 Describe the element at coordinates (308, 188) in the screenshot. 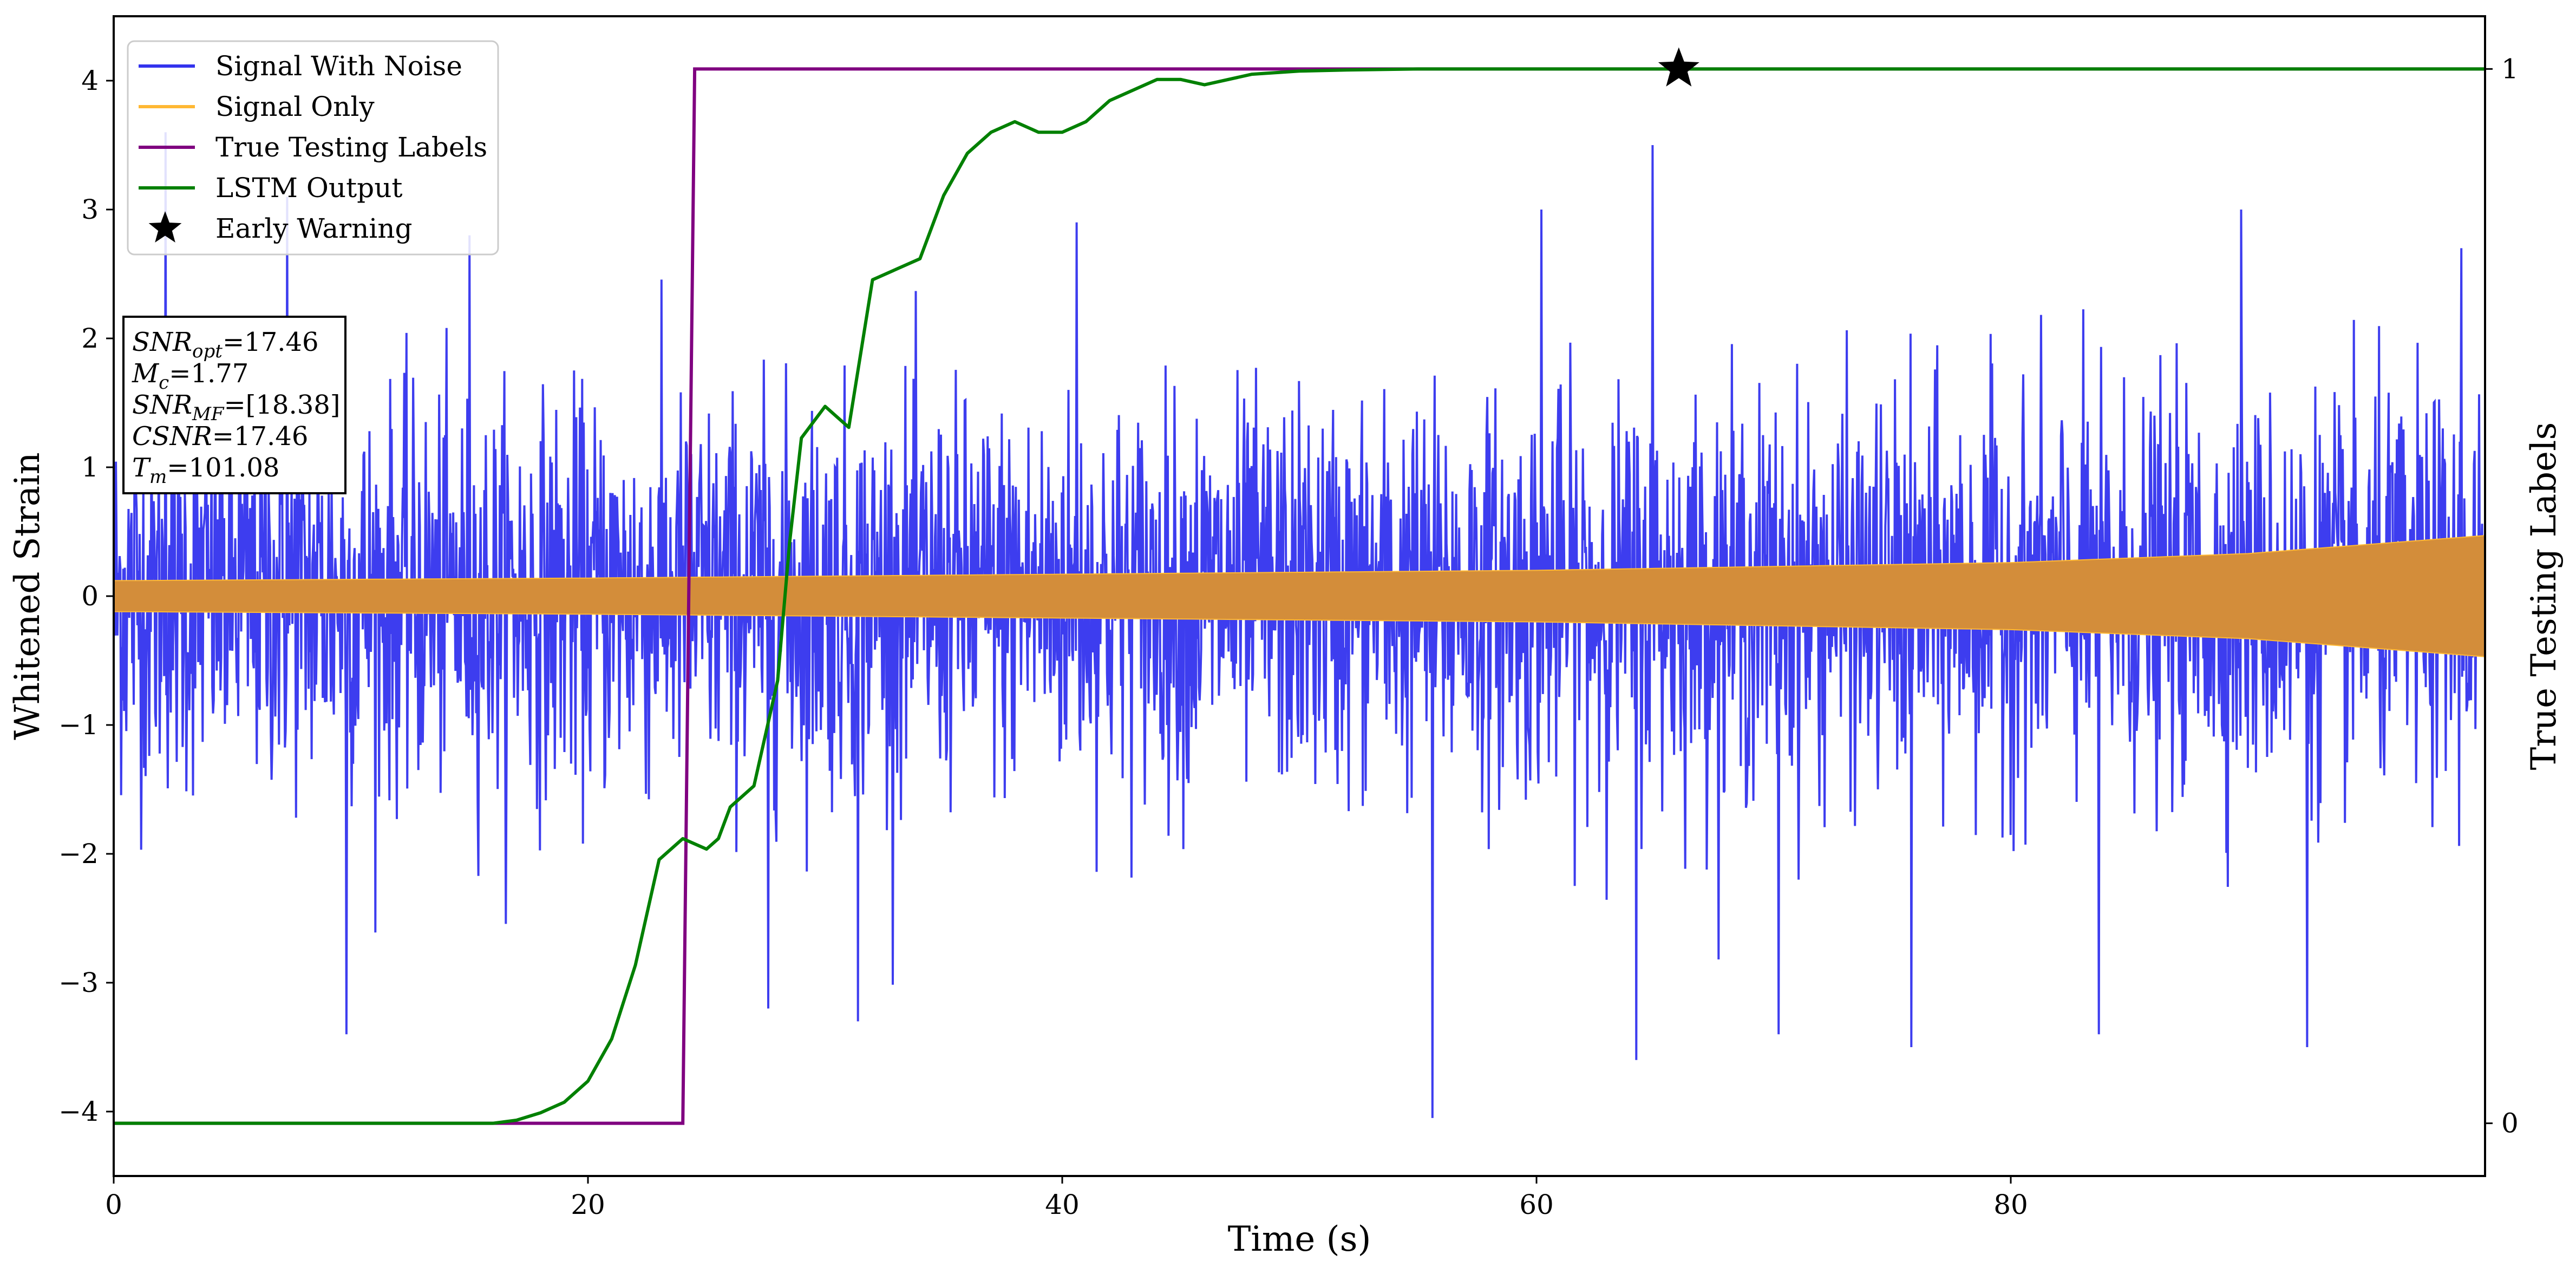

I see `legend-label-lstm-output: LSTM Output` at that location.